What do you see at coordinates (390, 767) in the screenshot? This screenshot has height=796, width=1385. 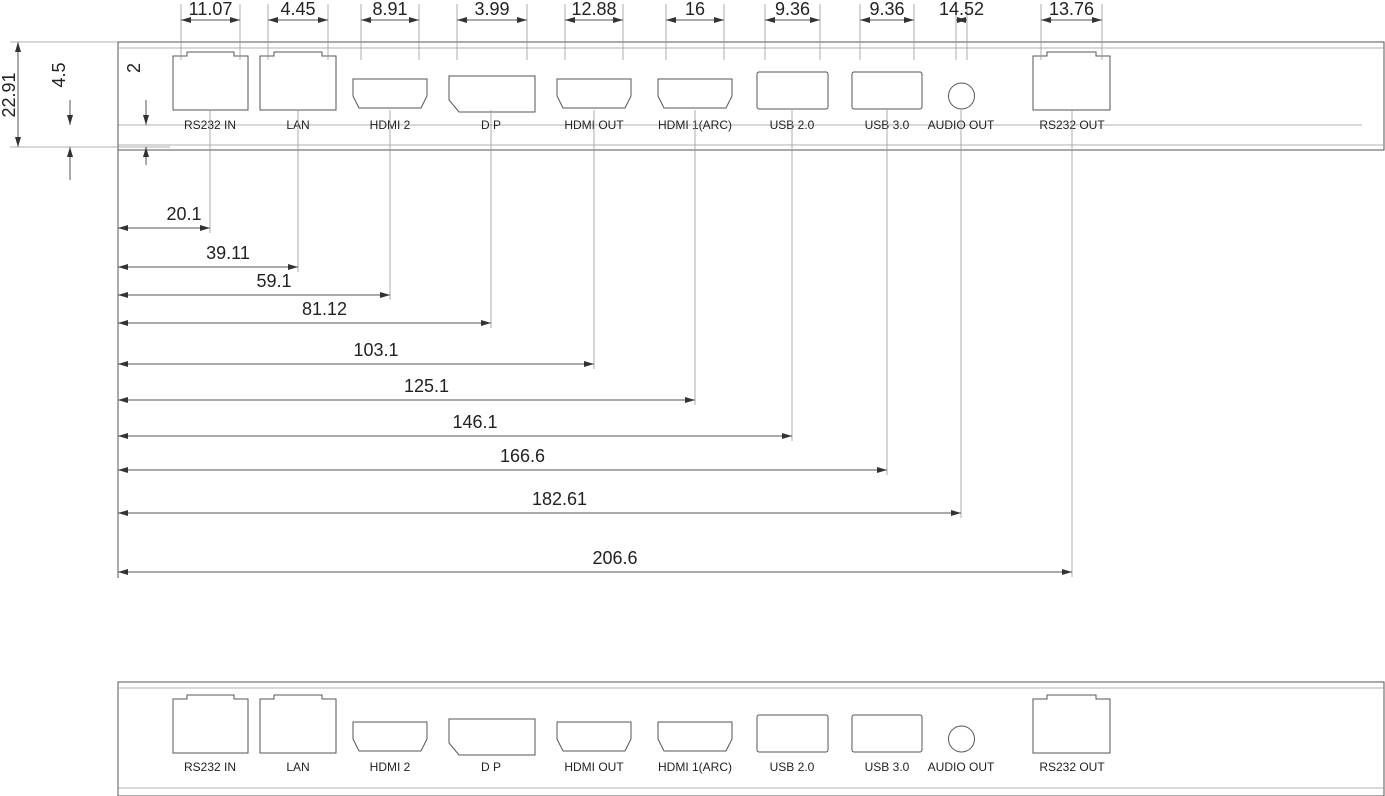 I see `port-label: HDMI 2` at bounding box center [390, 767].